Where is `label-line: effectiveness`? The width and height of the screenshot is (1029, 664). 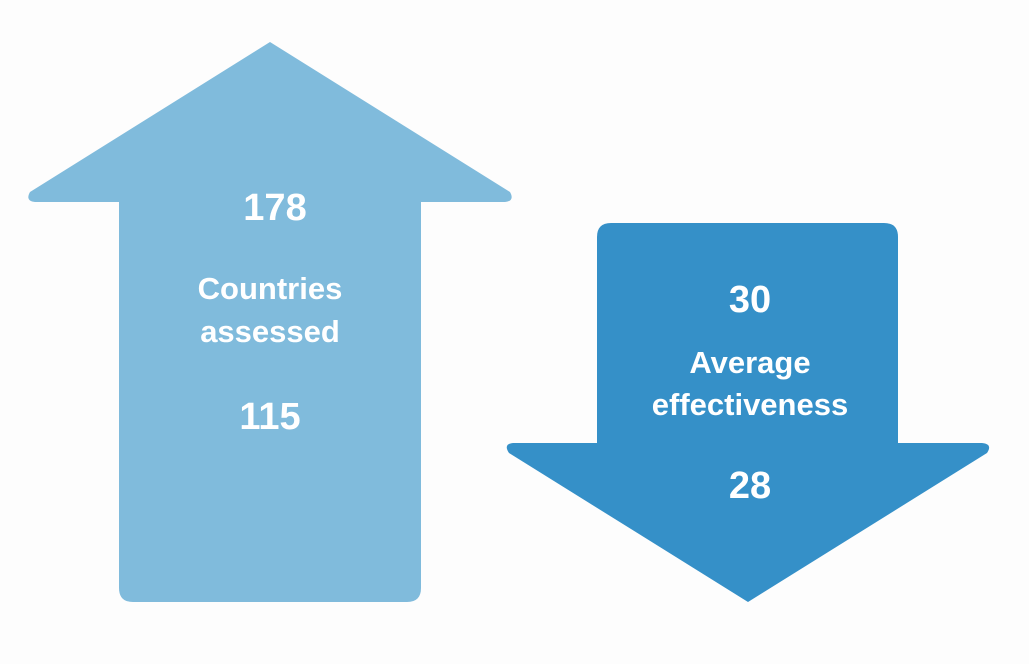
label-line: effectiveness is located at coordinates (750, 404).